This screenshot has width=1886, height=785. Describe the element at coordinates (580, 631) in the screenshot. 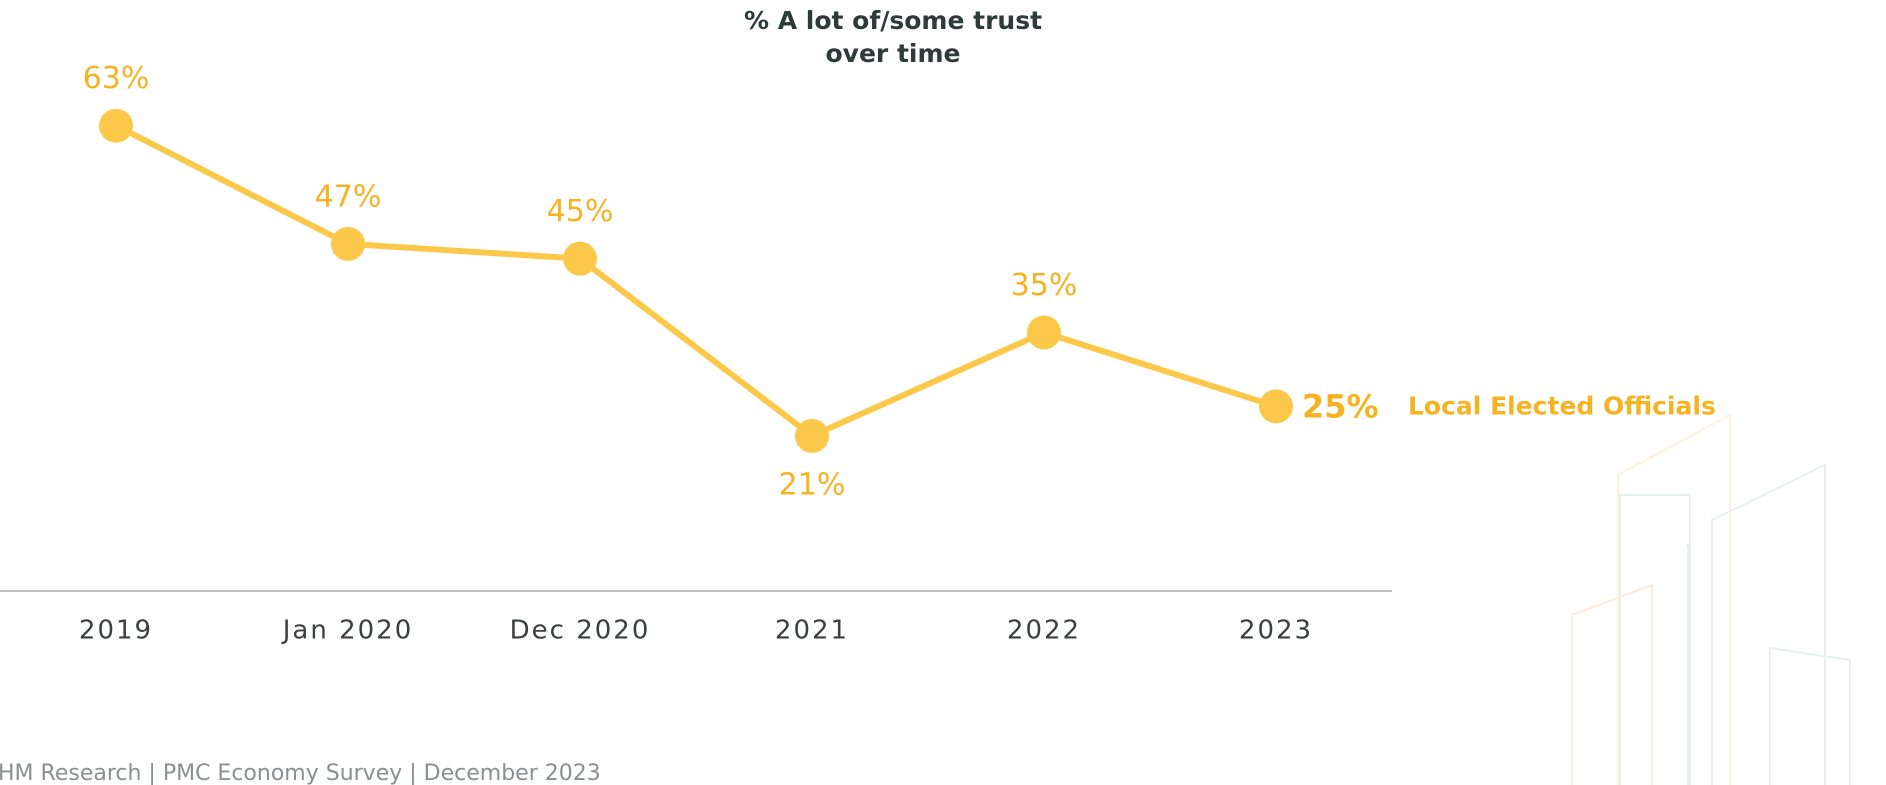

I see `x-tick-label: Dec 2020` at that location.